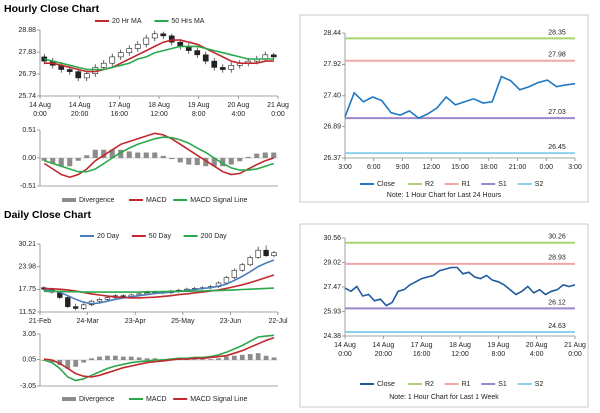 Image resolution: width=600 pixels, height=413 pixels. What do you see at coordinates (28, 186) in the screenshot?
I see `y-tick-label: -0.51` at bounding box center [28, 186].